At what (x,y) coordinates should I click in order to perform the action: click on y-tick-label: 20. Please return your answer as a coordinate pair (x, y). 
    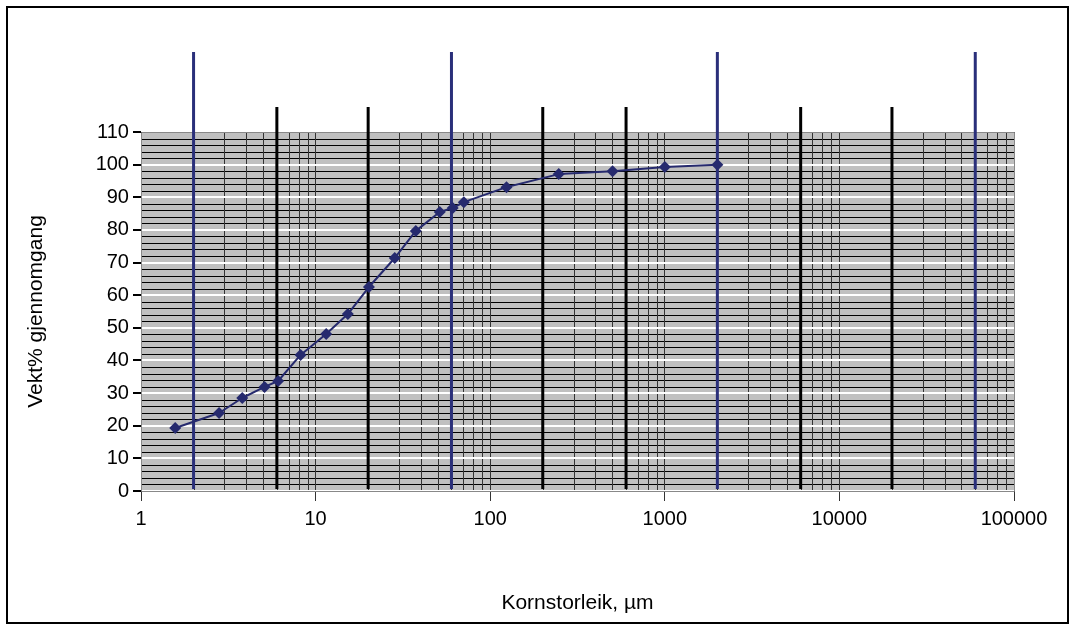
    Looking at the image, I should click on (117, 424).